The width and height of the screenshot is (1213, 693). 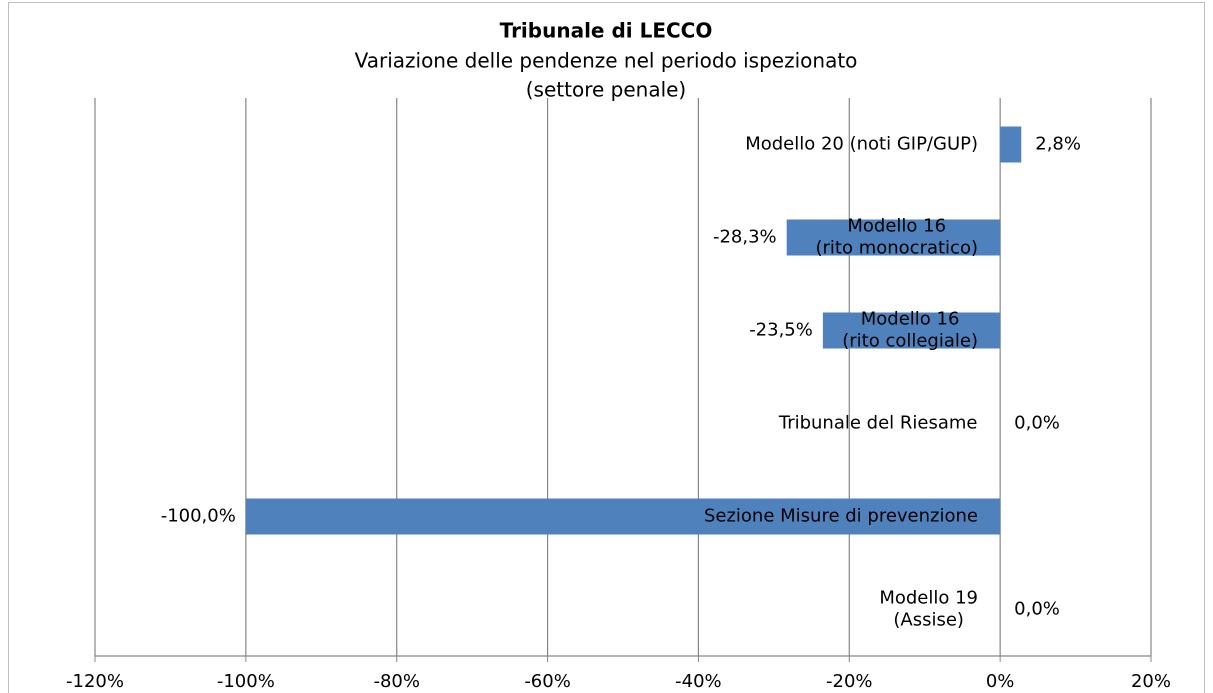 What do you see at coordinates (841, 516) in the screenshot?
I see `category-label: Sezione Misure di prevenzione` at bounding box center [841, 516].